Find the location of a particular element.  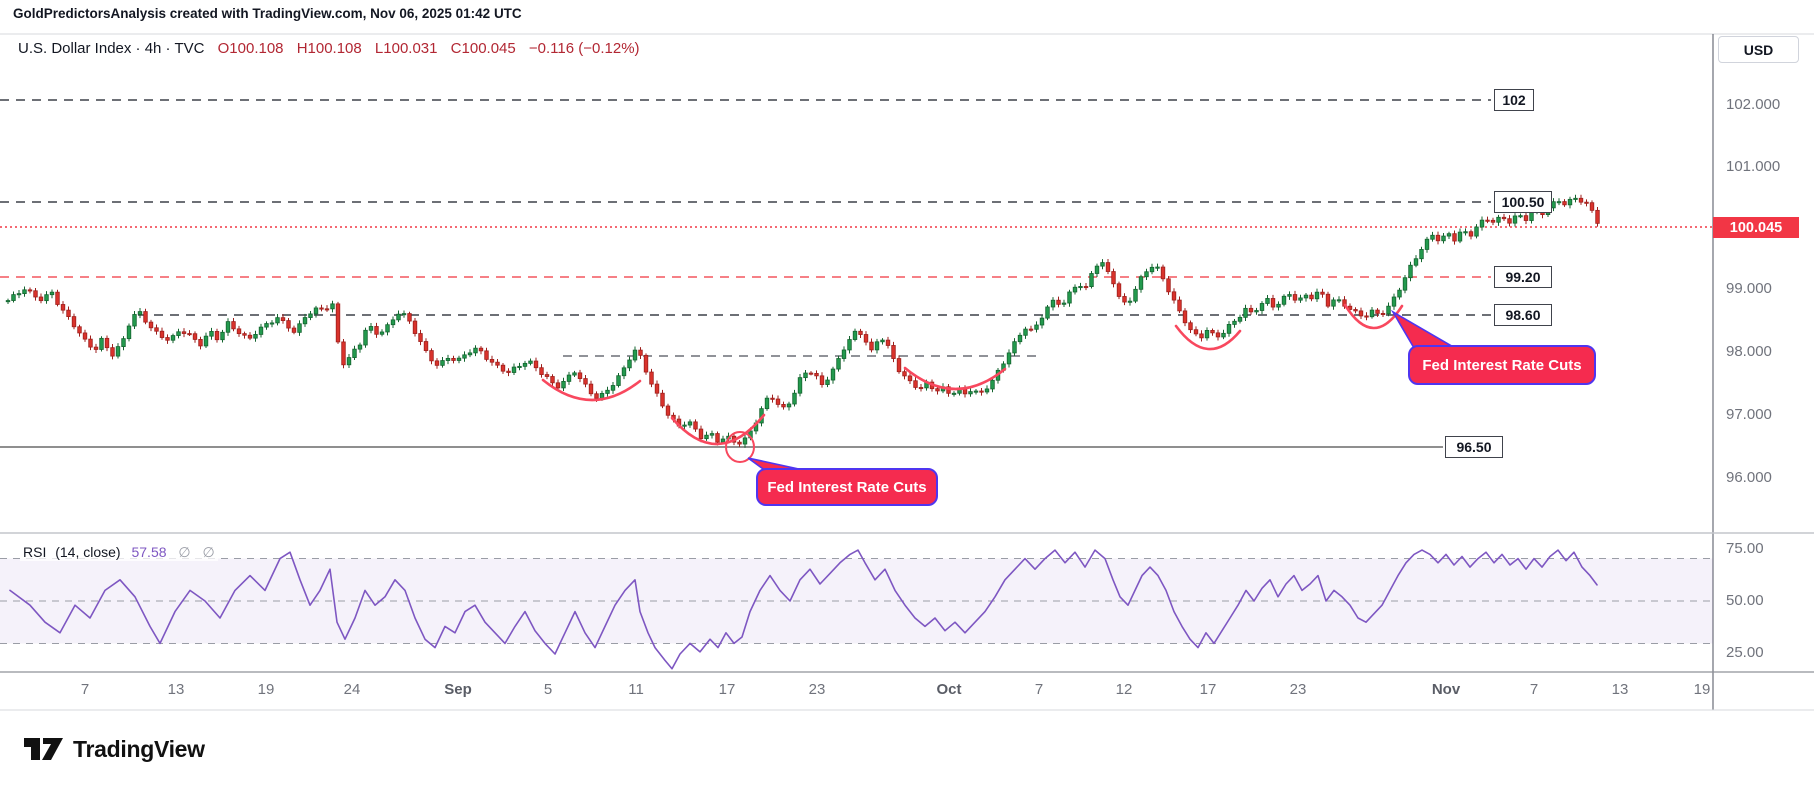

fed-rate-cuts-callout-bottom: Fed Interest Rate Cuts is located at coordinates (847, 487).